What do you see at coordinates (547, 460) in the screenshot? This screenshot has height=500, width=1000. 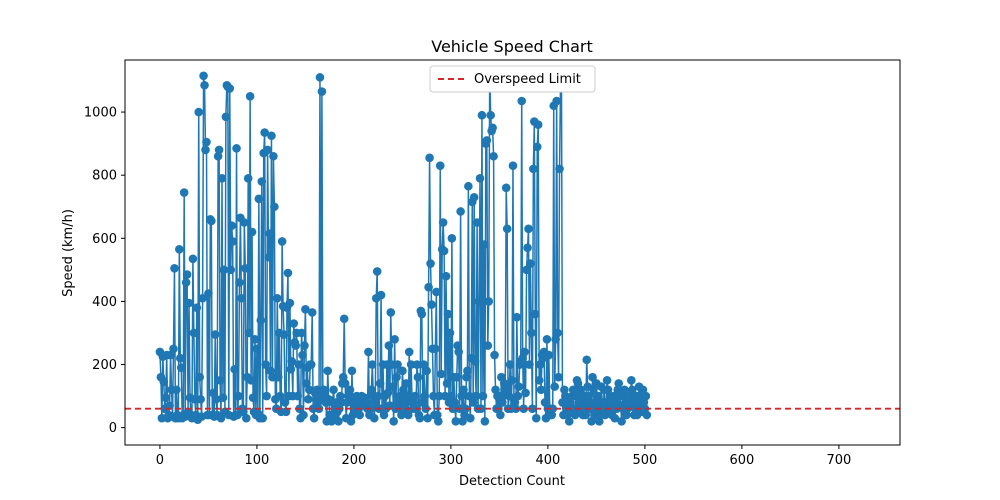 I see `x-tick-label: 400` at bounding box center [547, 460].